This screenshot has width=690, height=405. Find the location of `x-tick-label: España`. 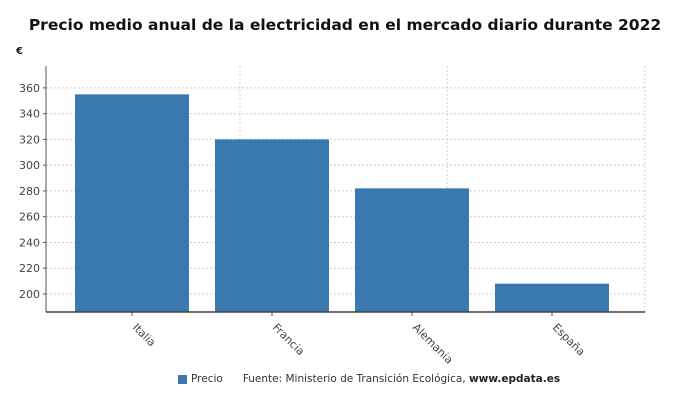

x-tick-label: España is located at coordinates (569, 340).